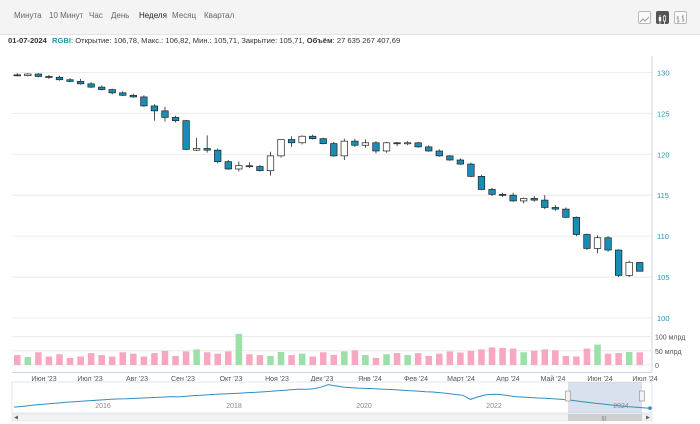  Describe the element at coordinates (648, 417) in the screenshot. I see `scroll-right-arrow-icon` at that location.